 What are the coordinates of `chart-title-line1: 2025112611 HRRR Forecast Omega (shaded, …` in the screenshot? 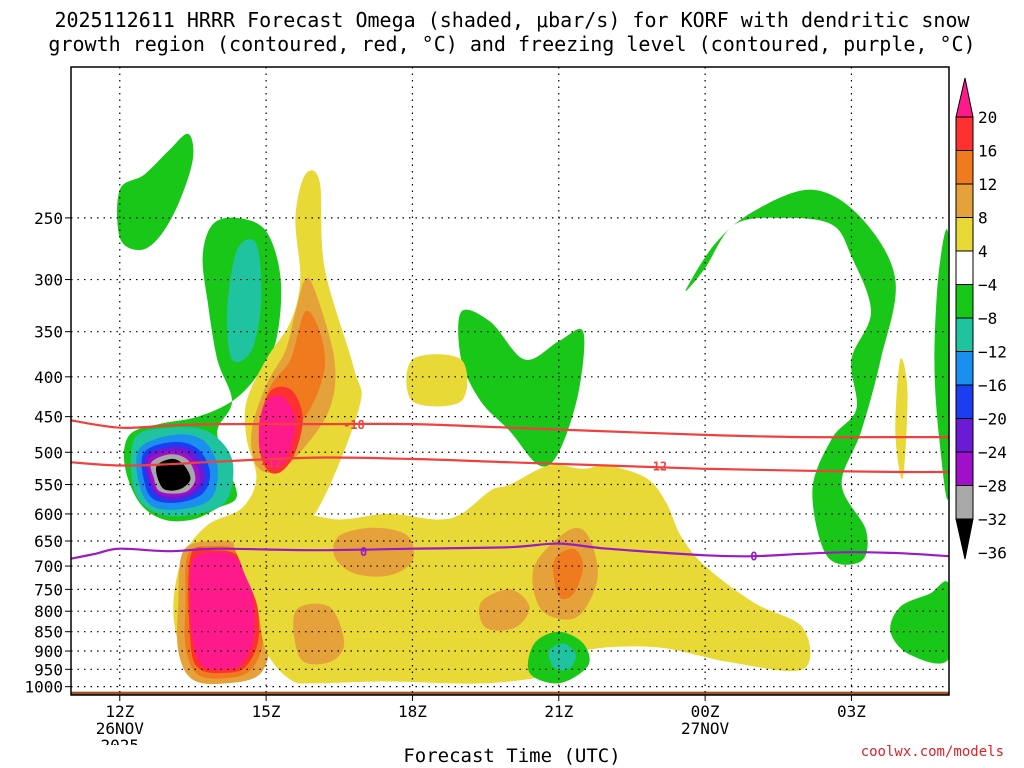 It's located at (512, 20).